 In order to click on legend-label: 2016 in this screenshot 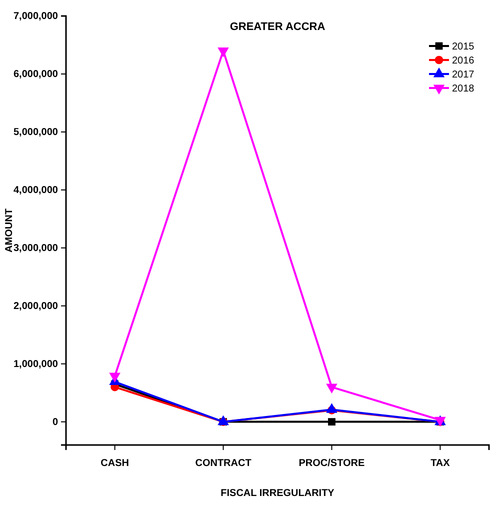, I will do `click(463, 61)`.